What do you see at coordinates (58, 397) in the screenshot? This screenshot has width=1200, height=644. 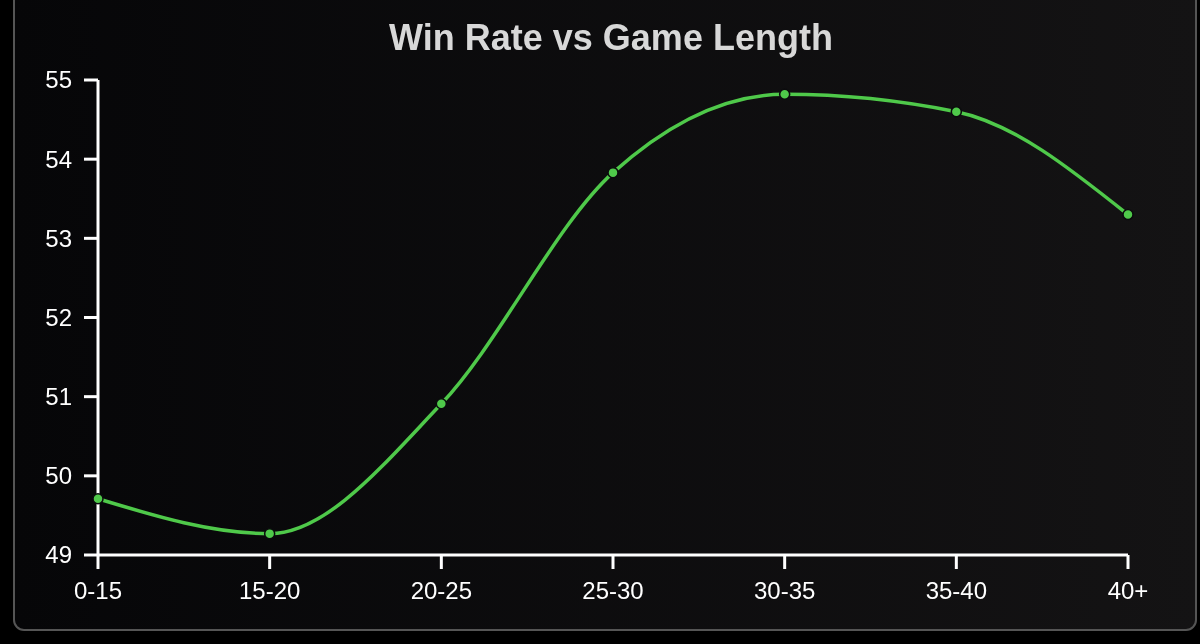 I see `y-tick-label: 51` at bounding box center [58, 397].